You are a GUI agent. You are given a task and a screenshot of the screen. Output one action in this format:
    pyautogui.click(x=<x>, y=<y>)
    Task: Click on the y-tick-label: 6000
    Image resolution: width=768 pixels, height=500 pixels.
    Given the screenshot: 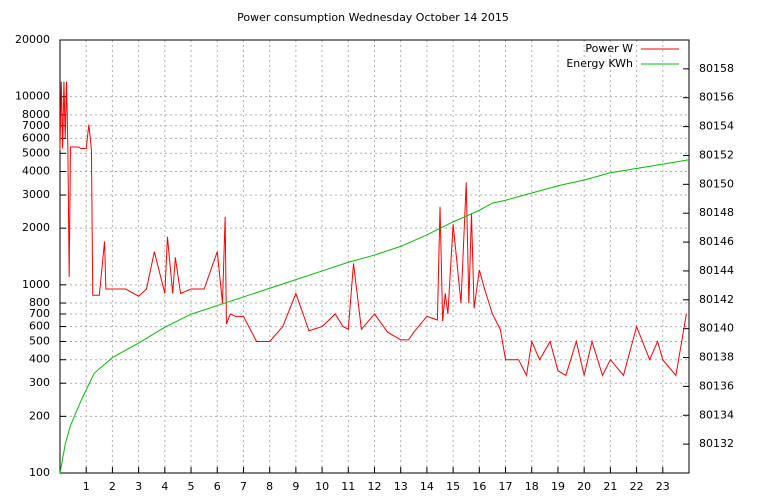 What is the action you would take?
    pyautogui.click(x=36, y=137)
    